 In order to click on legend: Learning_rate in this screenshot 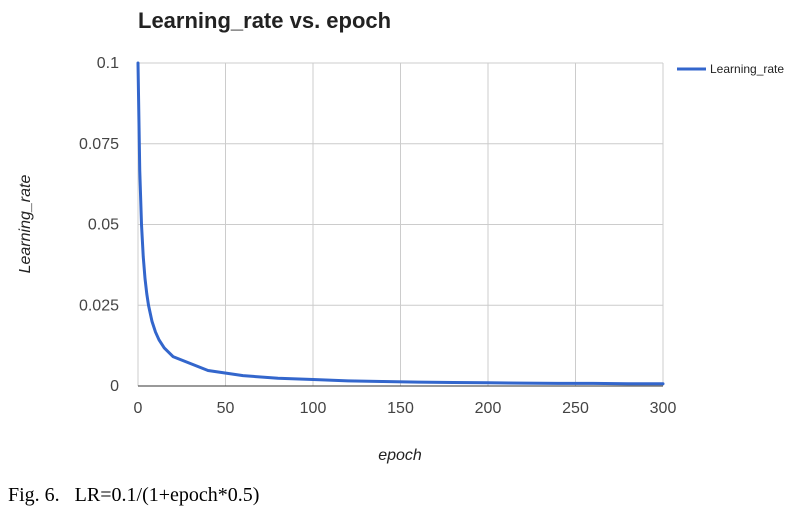, I will do `click(730, 69)`.